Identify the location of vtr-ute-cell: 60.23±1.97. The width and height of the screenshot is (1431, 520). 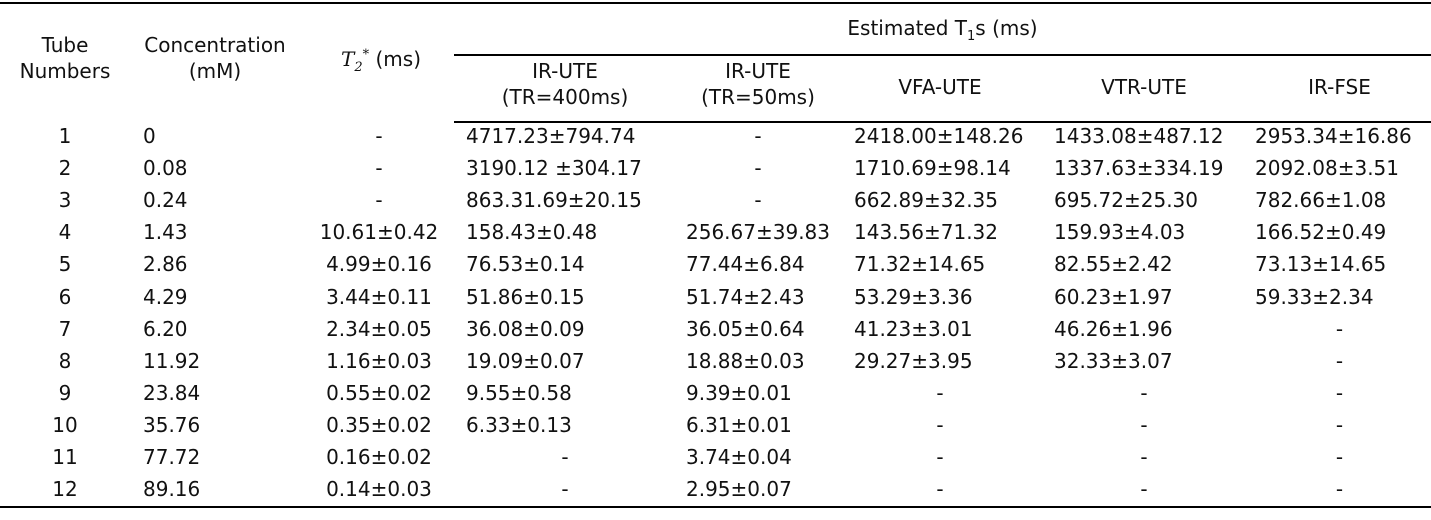
(1113, 296).